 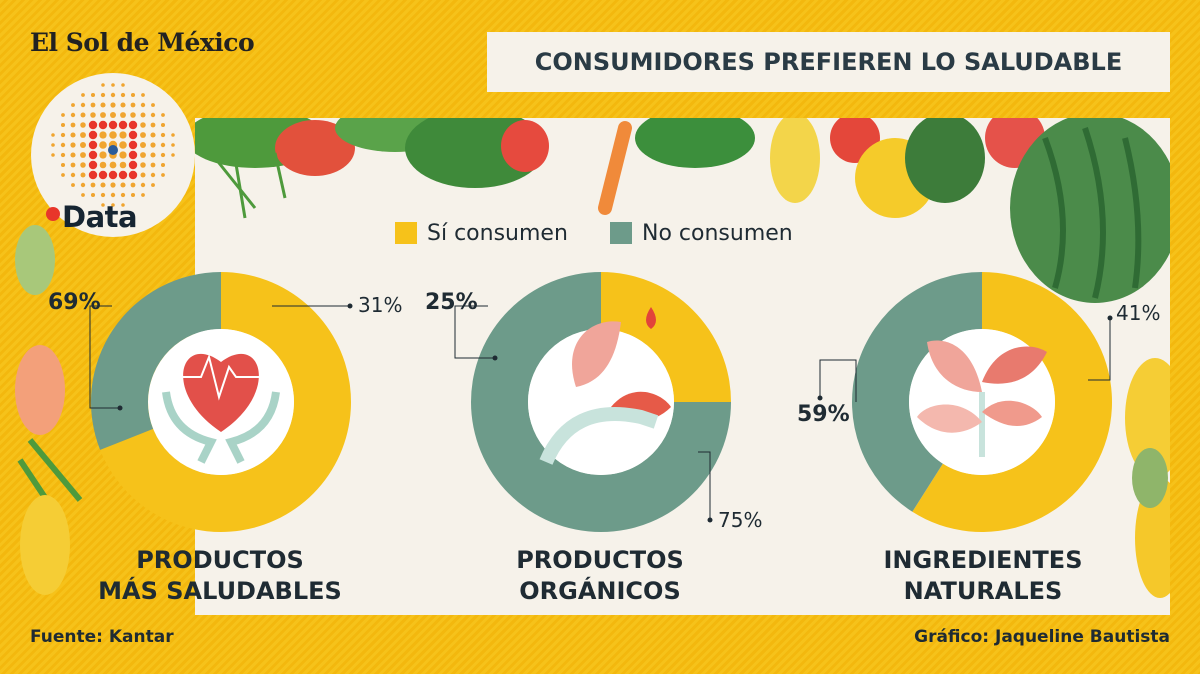 What do you see at coordinates (220, 560) in the screenshot?
I see `chart-1-title-line-1: PRODUCTOS` at bounding box center [220, 560].